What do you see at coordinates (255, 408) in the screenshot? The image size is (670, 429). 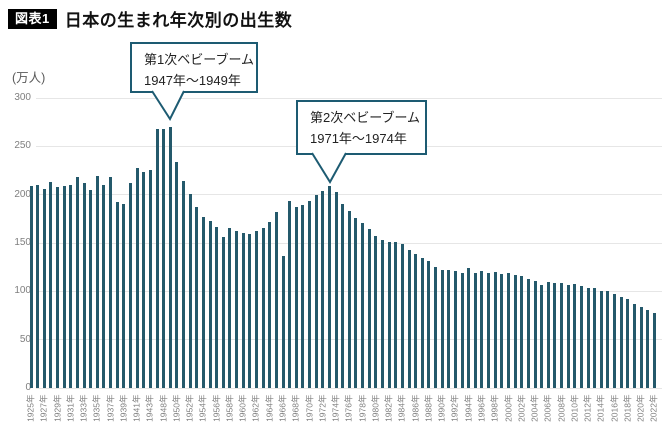 I see `x-tick-label-1962: 1962年` at bounding box center [255, 408].